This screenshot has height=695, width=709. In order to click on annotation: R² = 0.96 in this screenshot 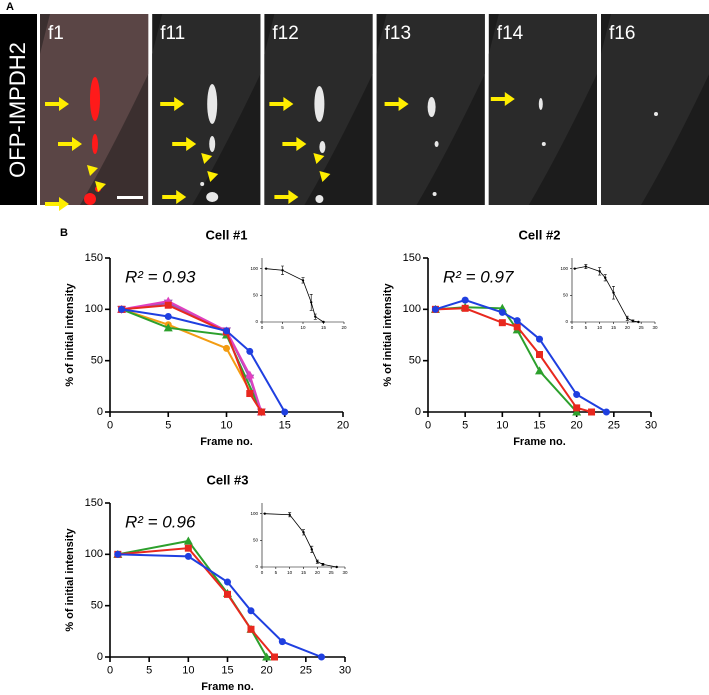, I will do `click(160, 521)`.